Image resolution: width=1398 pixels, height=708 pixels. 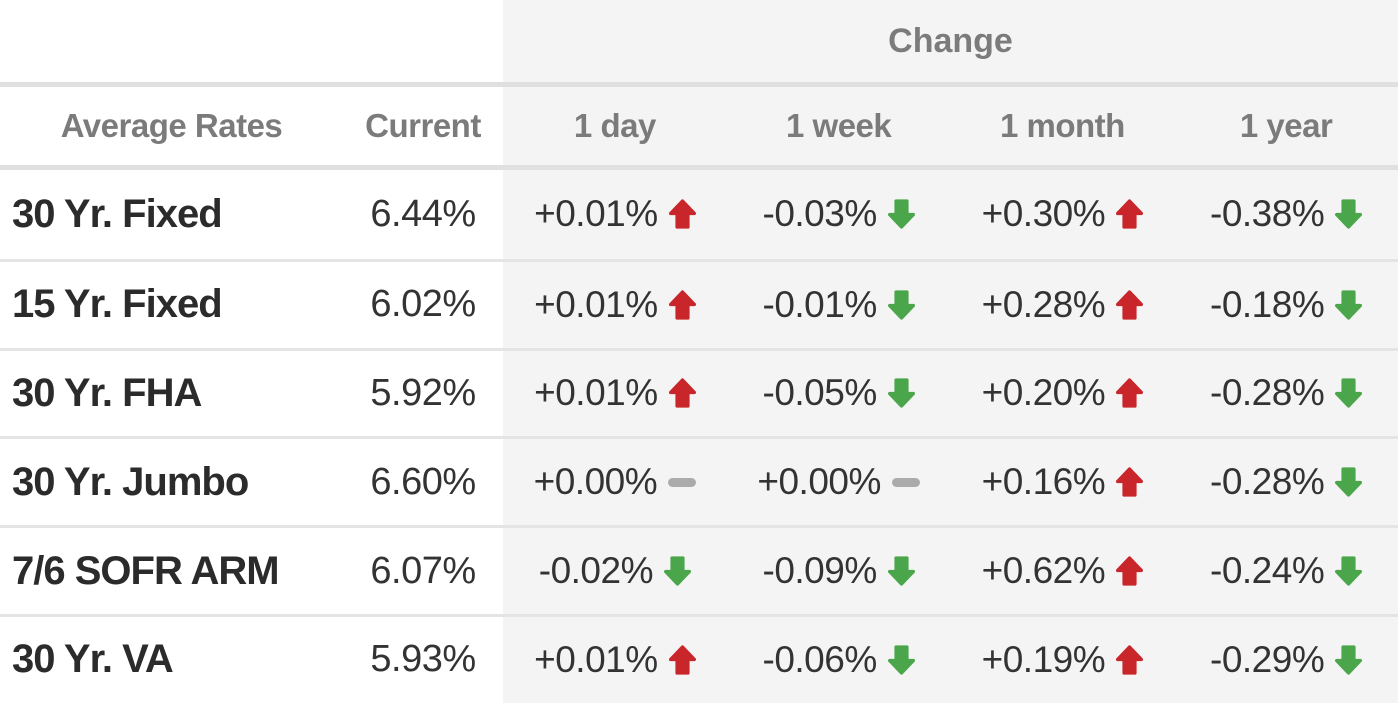 I want to click on change-cell-1-week: -0.05%, so click(x=839, y=394).